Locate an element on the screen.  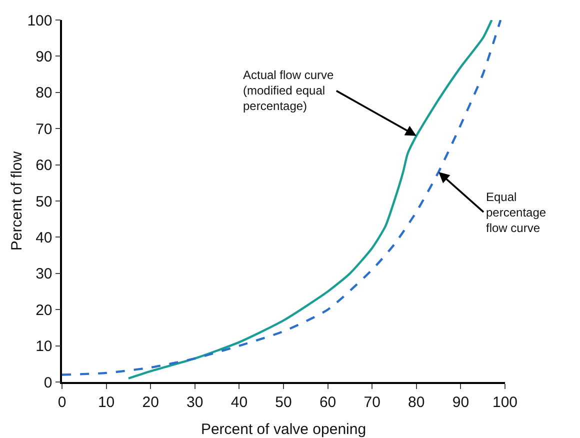
y-tick-label: 20 is located at coordinates (44, 310).